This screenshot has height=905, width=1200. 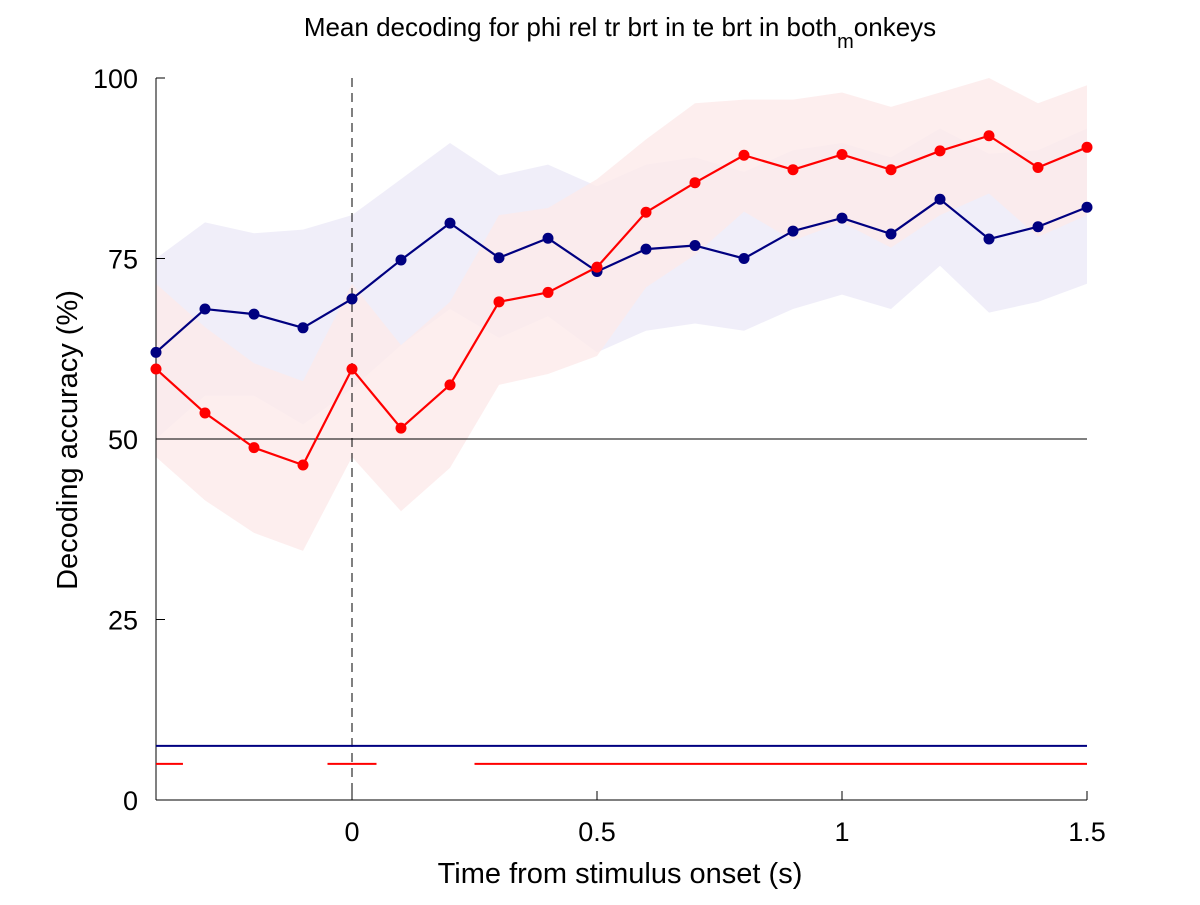 I want to click on y-tick-label: 0, so click(x=130, y=801).